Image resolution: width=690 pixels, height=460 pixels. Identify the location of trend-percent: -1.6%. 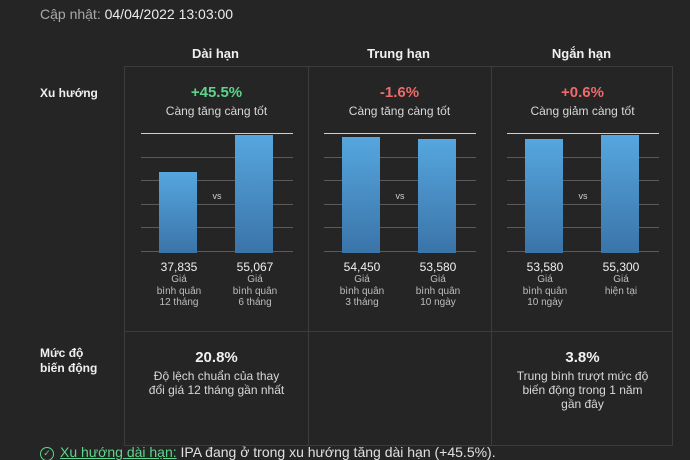
(399, 92).